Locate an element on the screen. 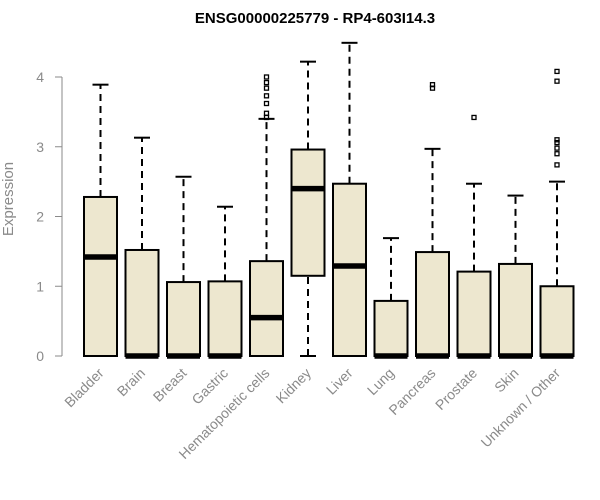 The width and height of the screenshot is (600, 500). box-liver is located at coordinates (349, 199).